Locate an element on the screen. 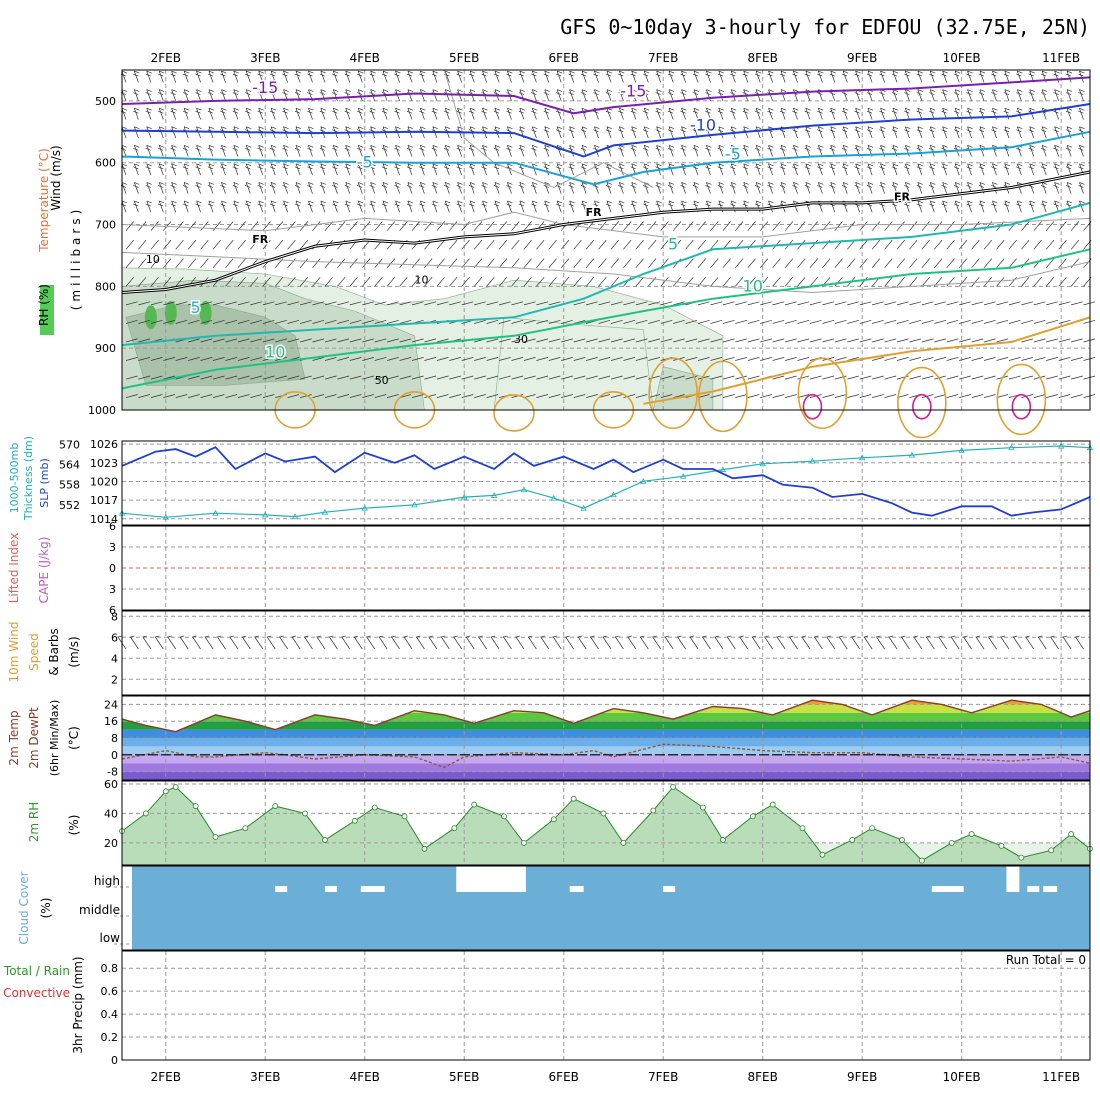  date-label-bottom: 9FEB is located at coordinates (862, 1077).